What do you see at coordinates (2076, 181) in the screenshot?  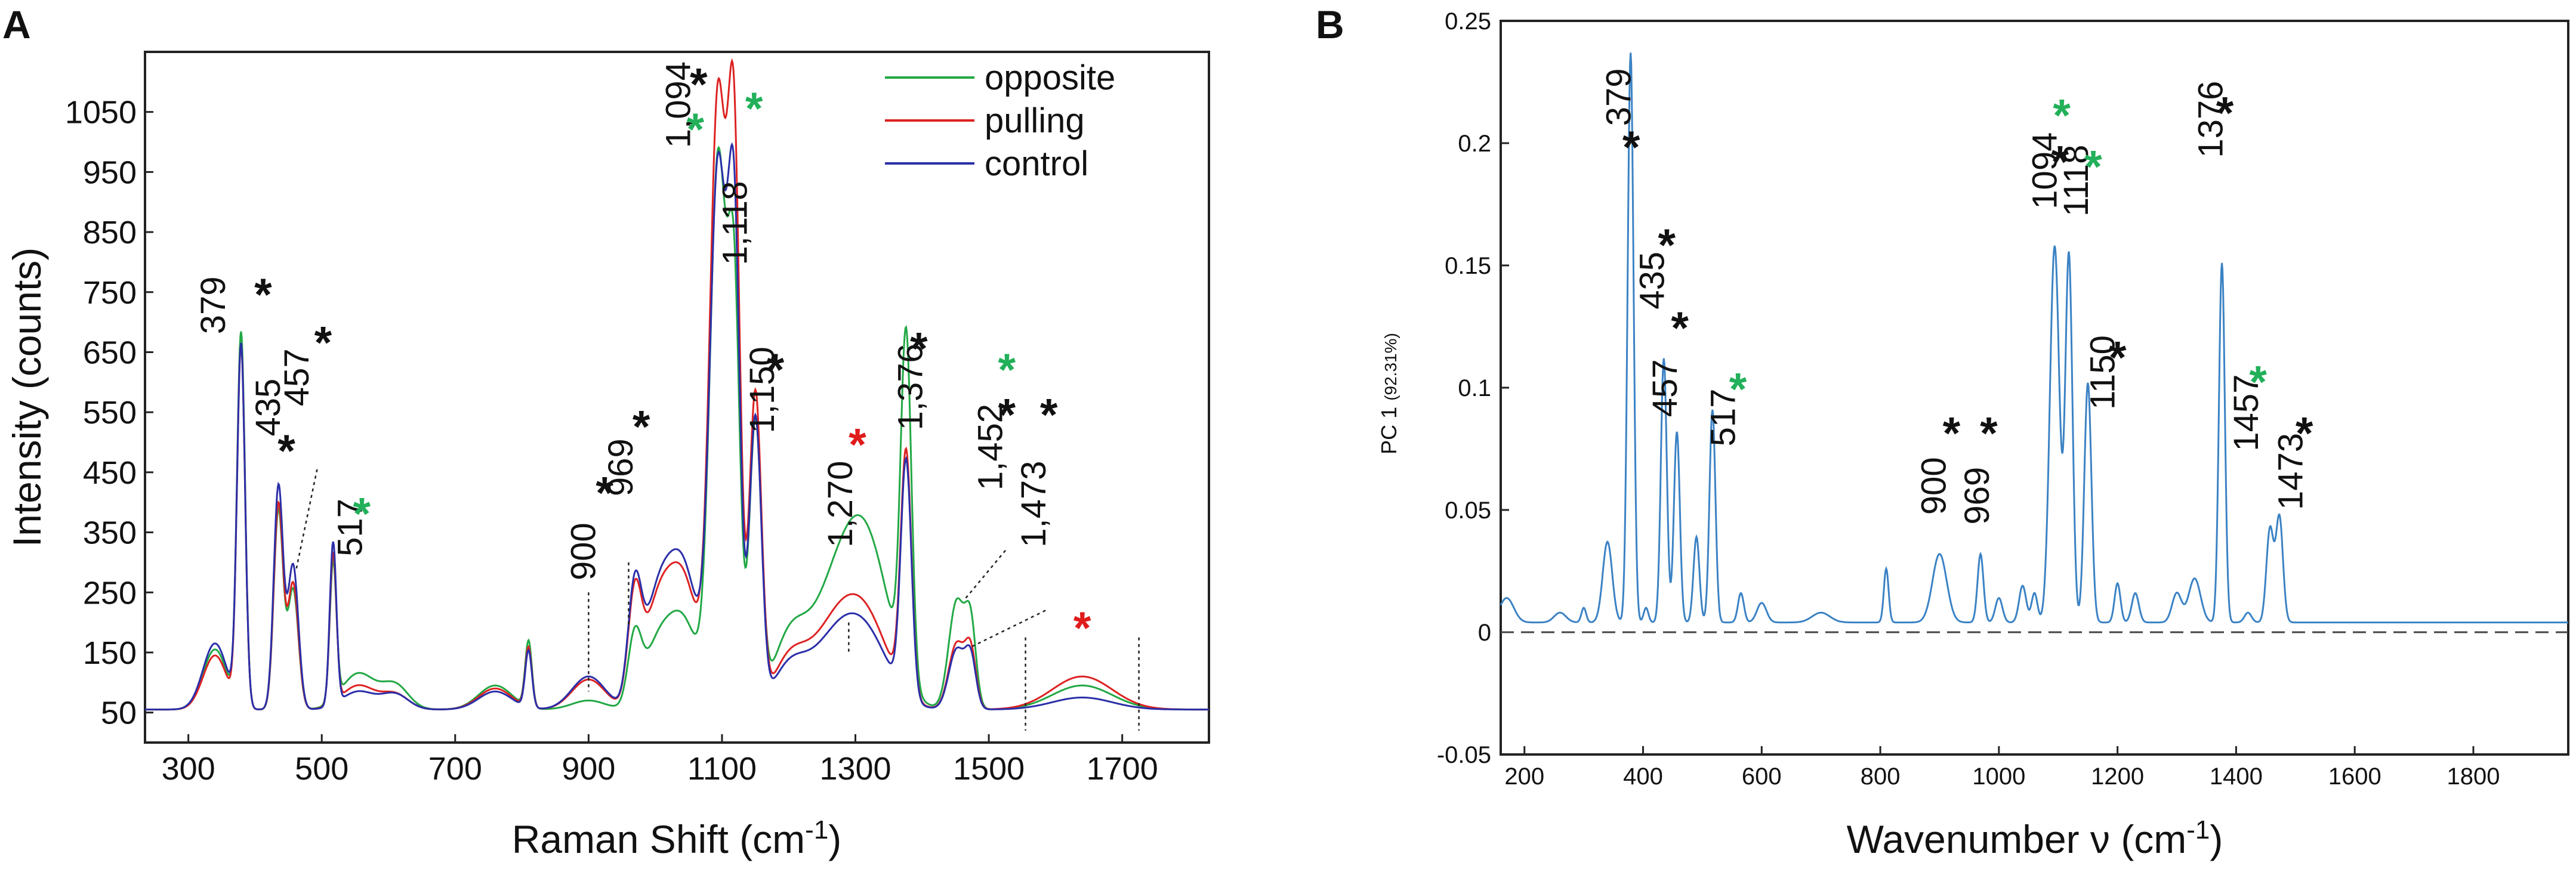 I see `peak-label: 1118` at bounding box center [2076, 181].